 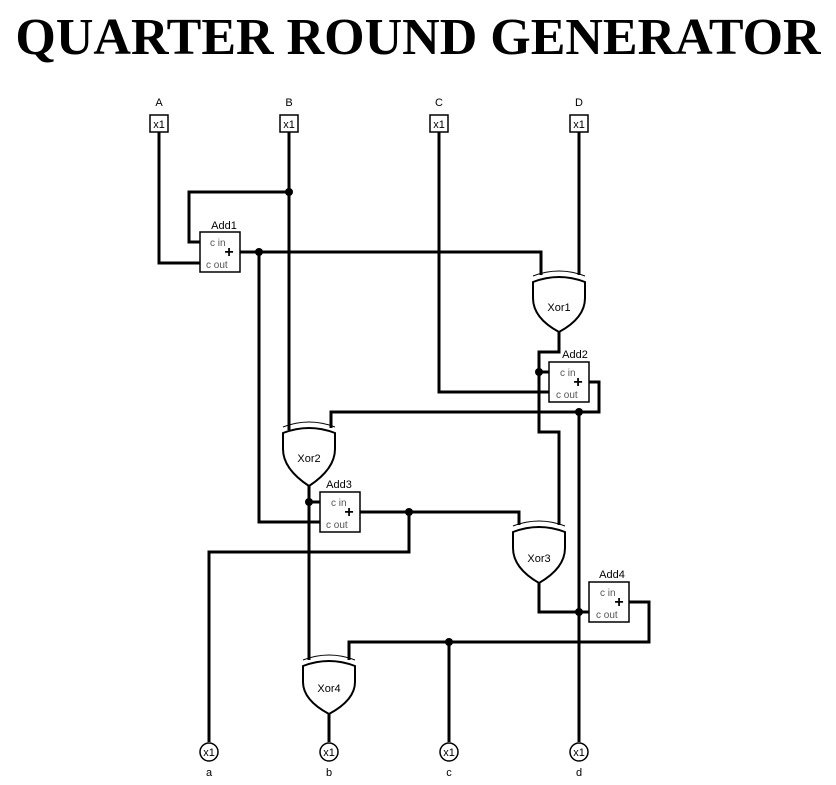 I want to click on input-pin-D: D x1, so click(x=579, y=115).